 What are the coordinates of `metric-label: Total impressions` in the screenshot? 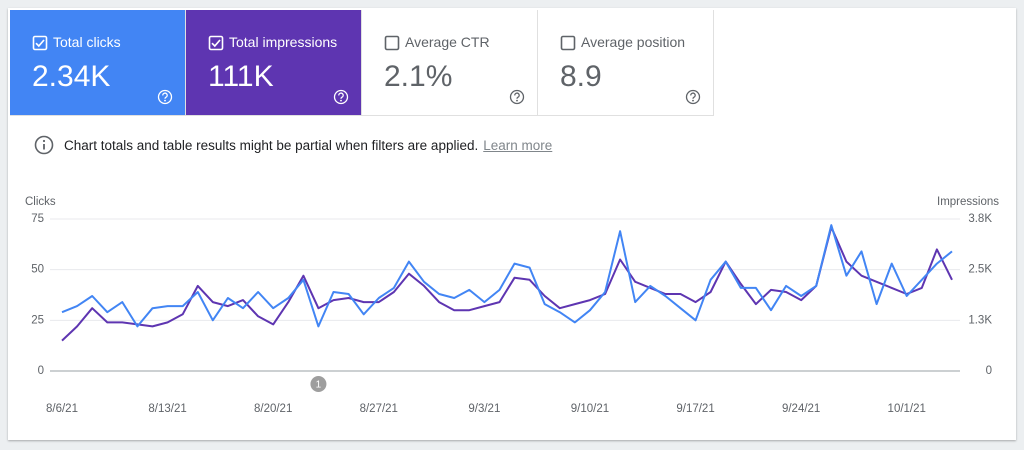 It's located at (283, 42).